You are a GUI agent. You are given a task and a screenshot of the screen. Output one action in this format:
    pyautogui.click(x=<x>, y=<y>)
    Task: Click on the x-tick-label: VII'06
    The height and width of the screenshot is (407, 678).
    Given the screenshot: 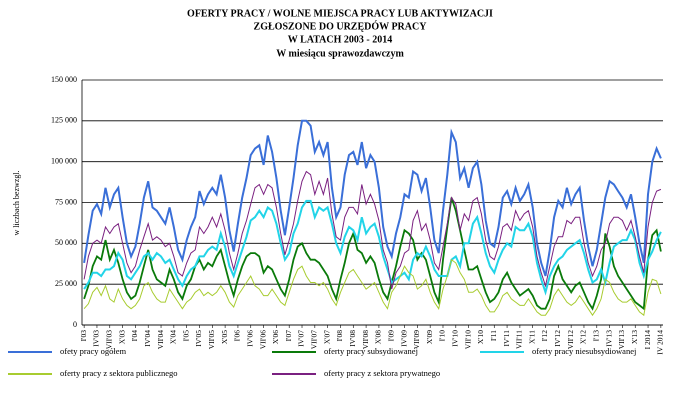 What is the action you would take?
    pyautogui.click(x=262, y=340)
    